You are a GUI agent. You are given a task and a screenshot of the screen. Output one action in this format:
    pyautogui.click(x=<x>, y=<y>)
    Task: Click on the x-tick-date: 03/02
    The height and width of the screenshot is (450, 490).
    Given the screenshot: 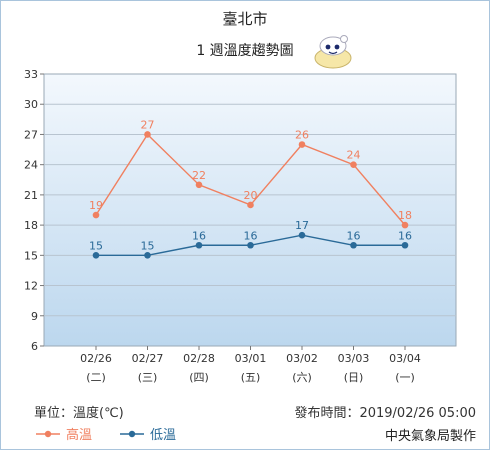 What is the action you would take?
    pyautogui.click(x=302, y=358)
    